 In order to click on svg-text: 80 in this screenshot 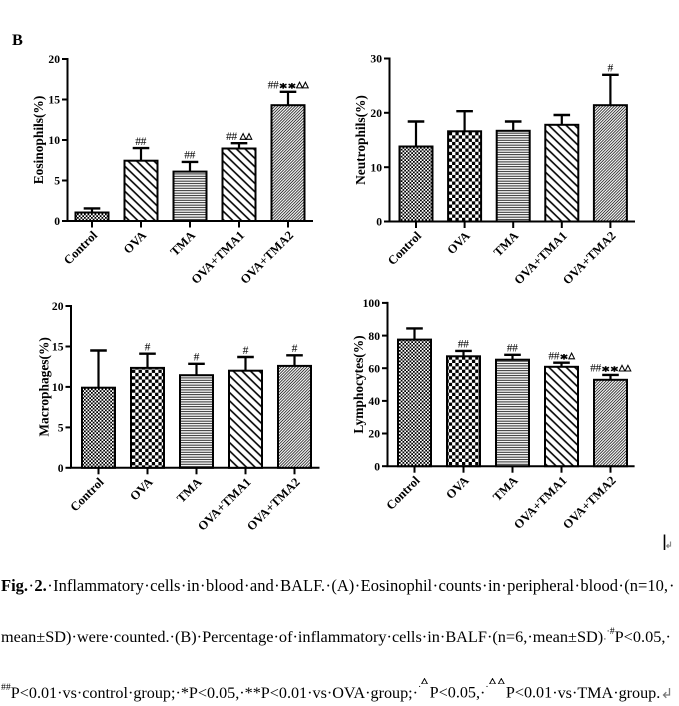, I will do `click(374, 336)`.